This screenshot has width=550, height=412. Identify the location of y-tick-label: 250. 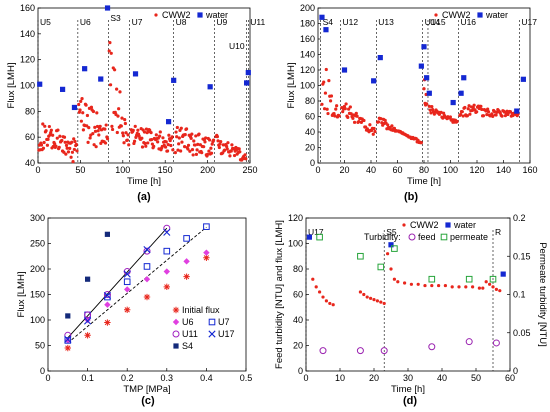
(37, 244).